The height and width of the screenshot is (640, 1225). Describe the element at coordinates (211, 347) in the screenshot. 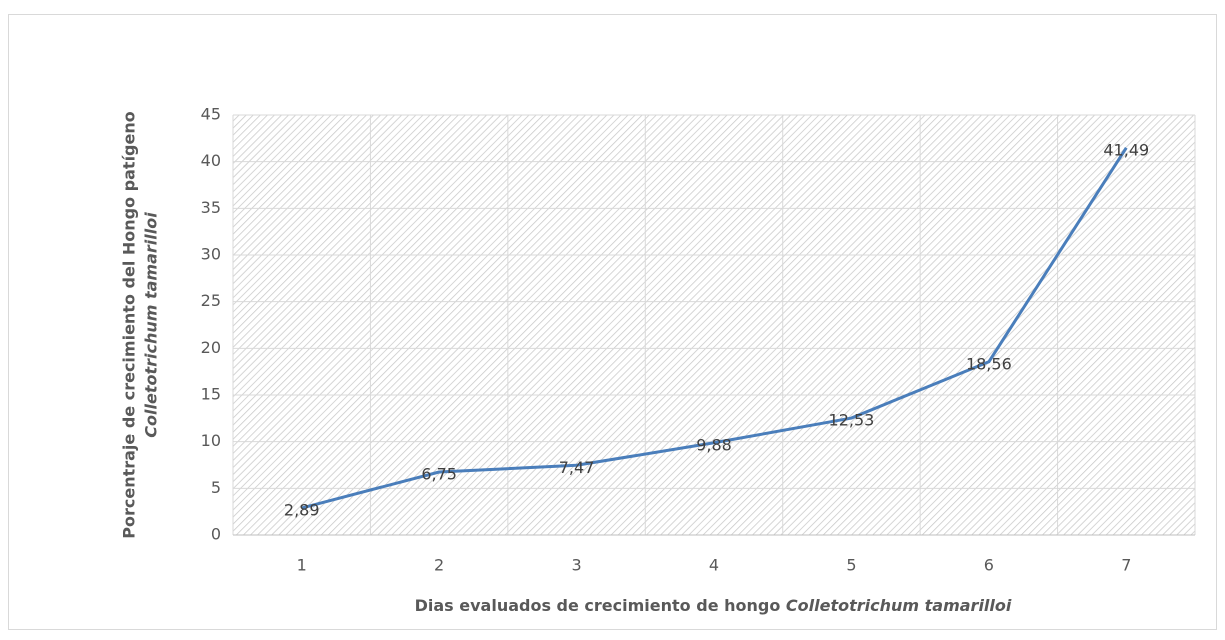

I see `y-tick-label: 20` at that location.